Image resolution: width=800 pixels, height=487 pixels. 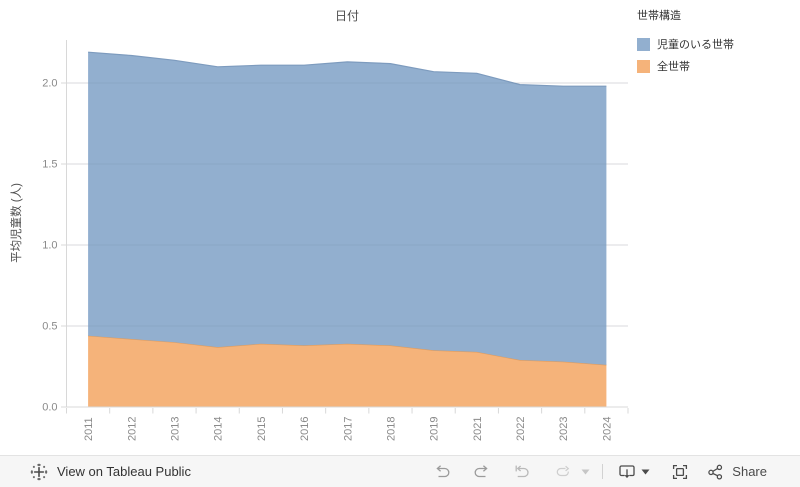 I want to click on fullscreen-icon, so click(x=680, y=471).